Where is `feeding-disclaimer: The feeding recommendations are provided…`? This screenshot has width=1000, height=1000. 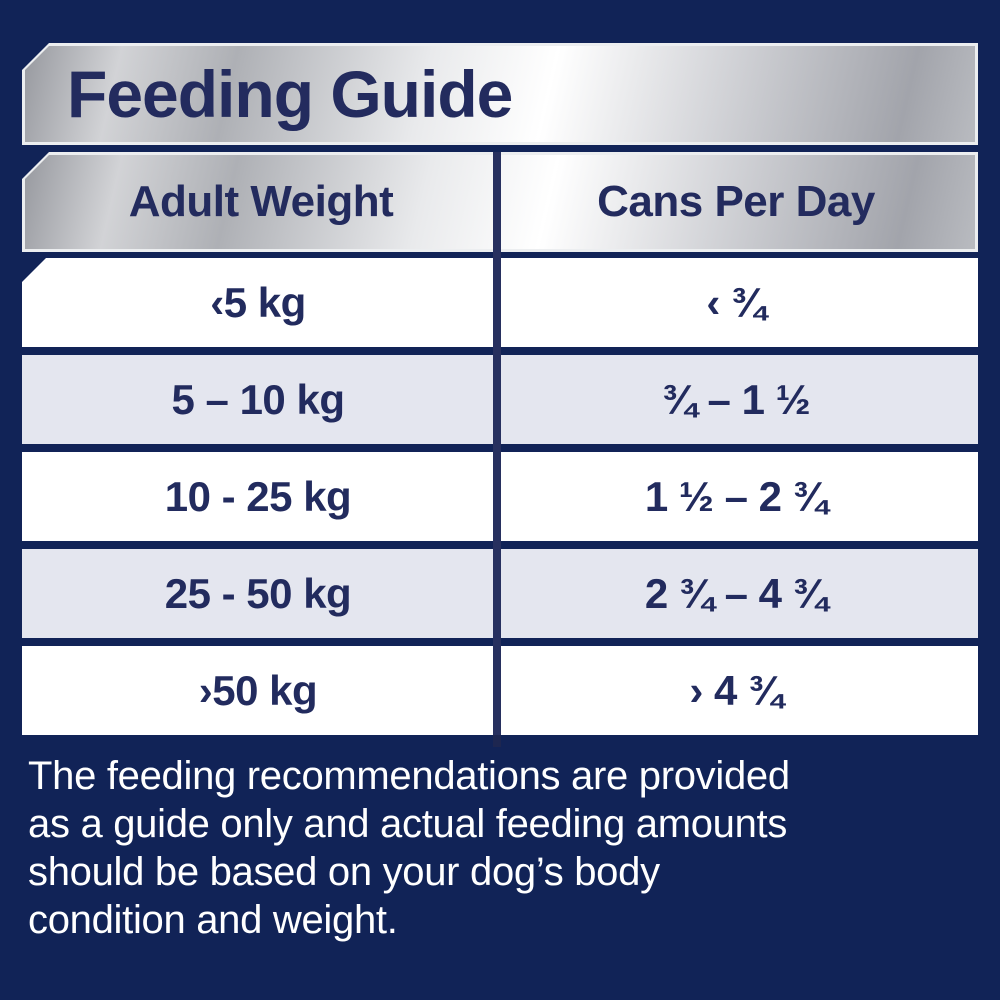
feeding-disclaimer: The feeding recommendations are provided… is located at coordinates (409, 848).